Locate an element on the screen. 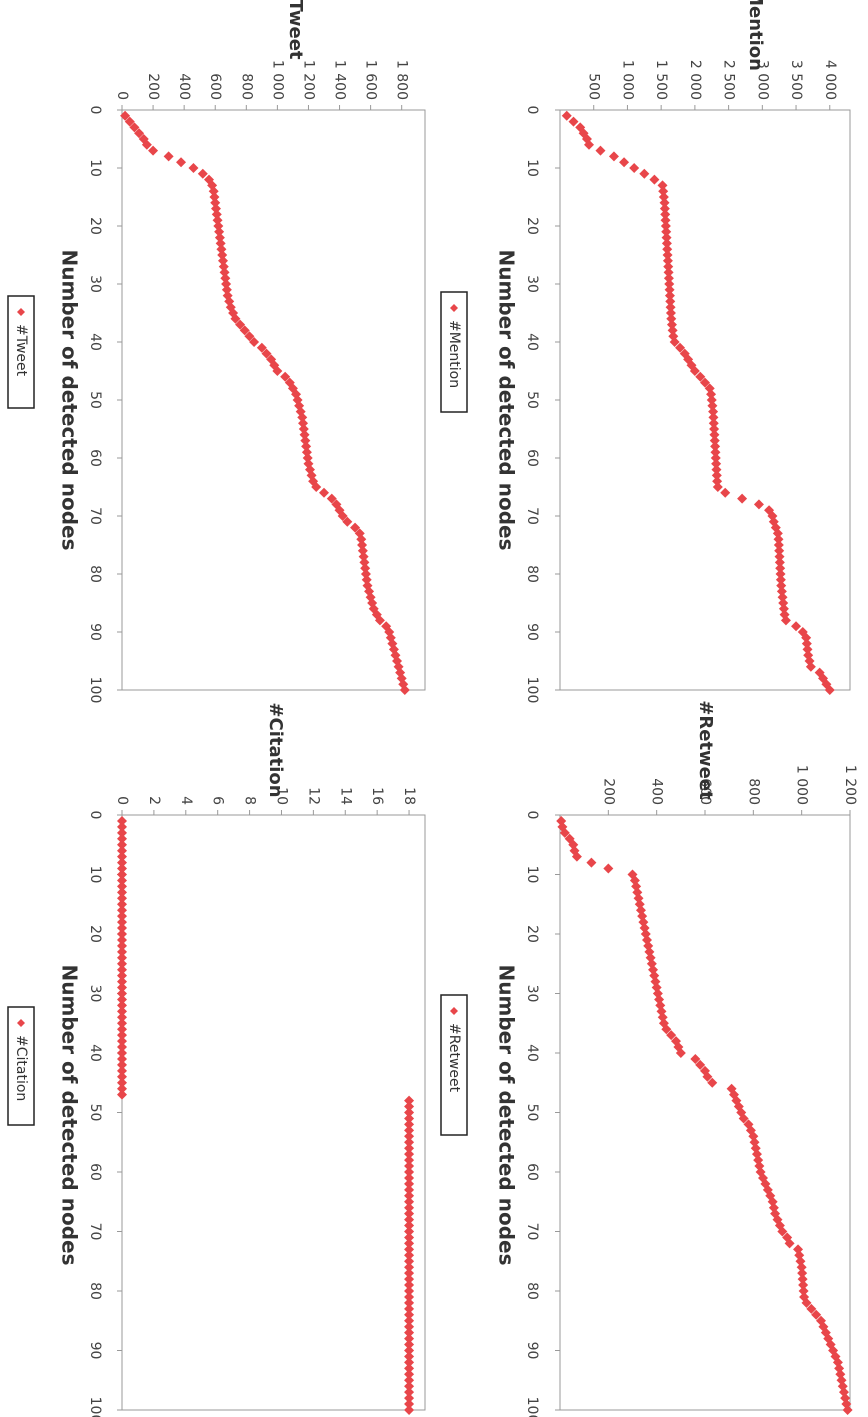 This screenshot has width=868, height=1417. legend-label: #Mention is located at coordinates (454, 354).